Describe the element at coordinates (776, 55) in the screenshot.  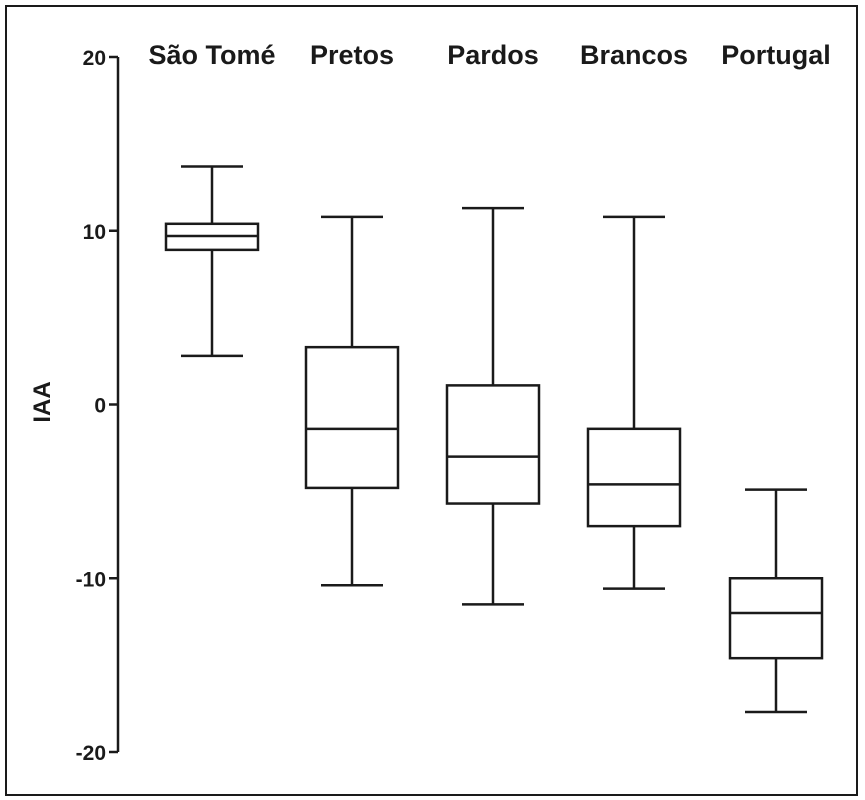
I see `category-label: Portugal` at that location.